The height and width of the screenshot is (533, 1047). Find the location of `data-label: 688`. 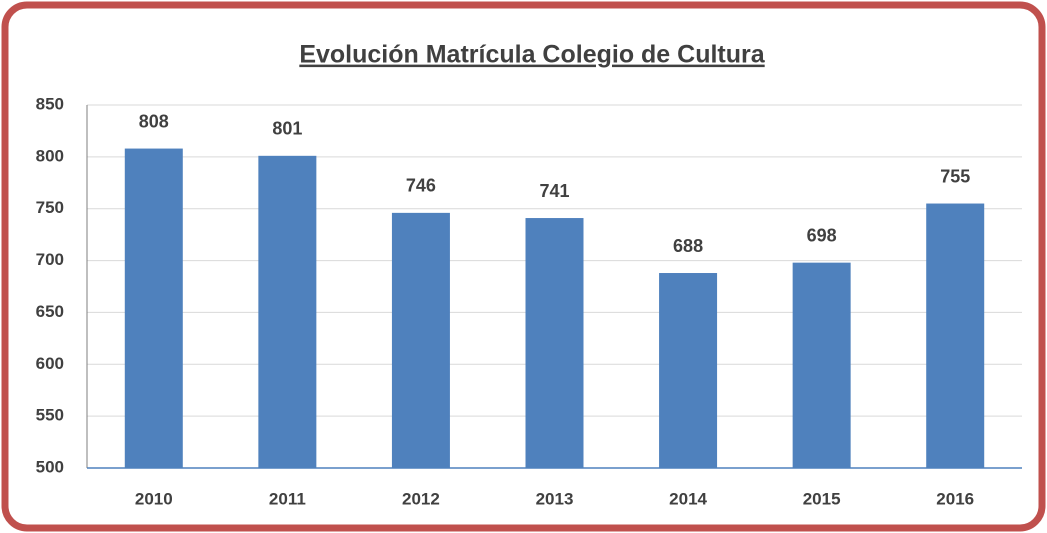

data-label: 688 is located at coordinates (688, 246).